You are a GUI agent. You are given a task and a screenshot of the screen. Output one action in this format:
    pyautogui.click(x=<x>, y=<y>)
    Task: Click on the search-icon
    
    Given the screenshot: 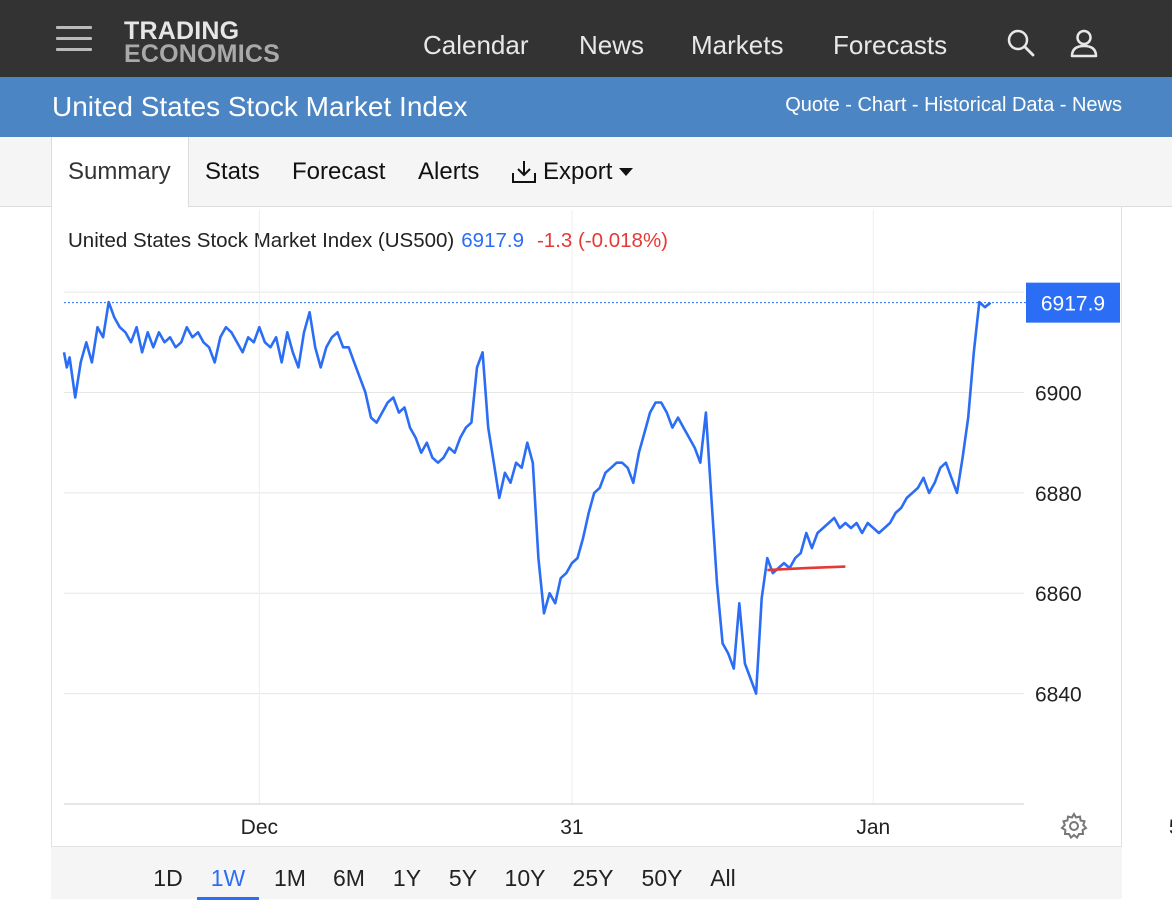 What is the action you would take?
    pyautogui.click(x=1021, y=43)
    